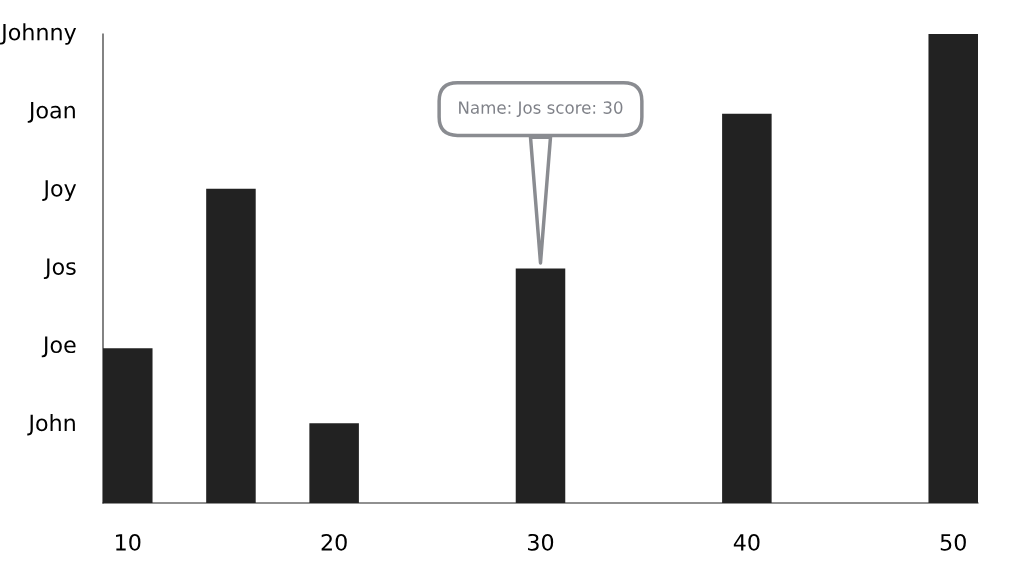 Image resolution: width=1014 pixels, height=578 pixels. What do you see at coordinates (746, 542) in the screenshot?
I see `x-tick-label: 40` at bounding box center [746, 542].